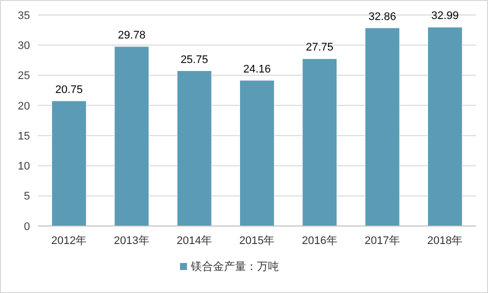 The height and width of the screenshot is (293, 488). What do you see at coordinates (69, 90) in the screenshot?
I see `data-label: 20.75` at bounding box center [69, 90].